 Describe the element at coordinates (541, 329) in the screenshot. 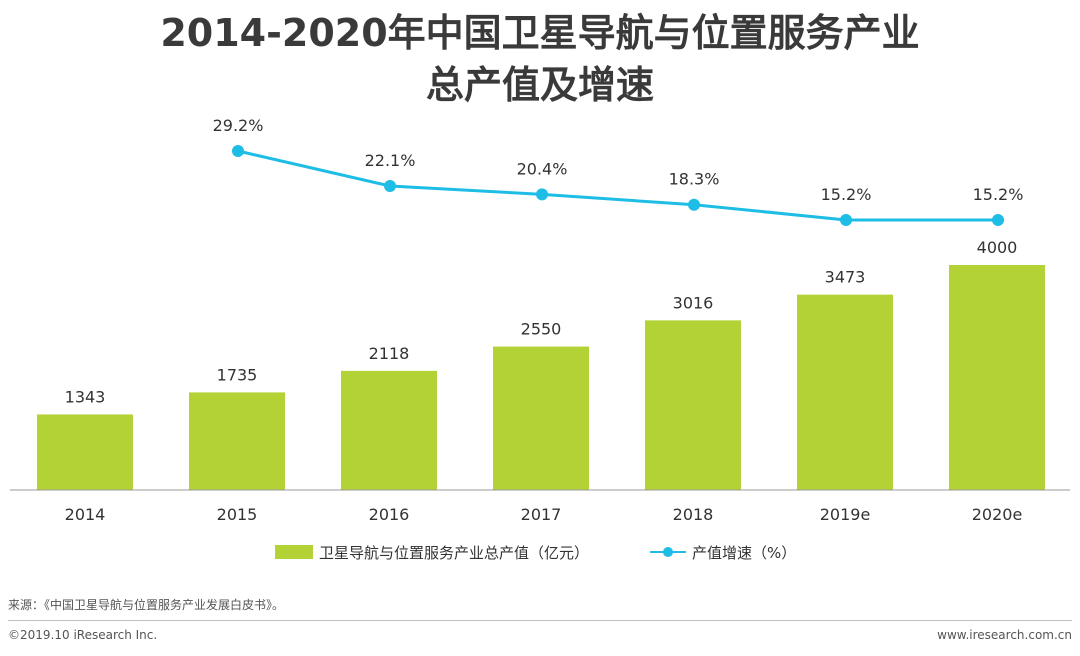

I see `bar-label-2017: 2550` at that location.